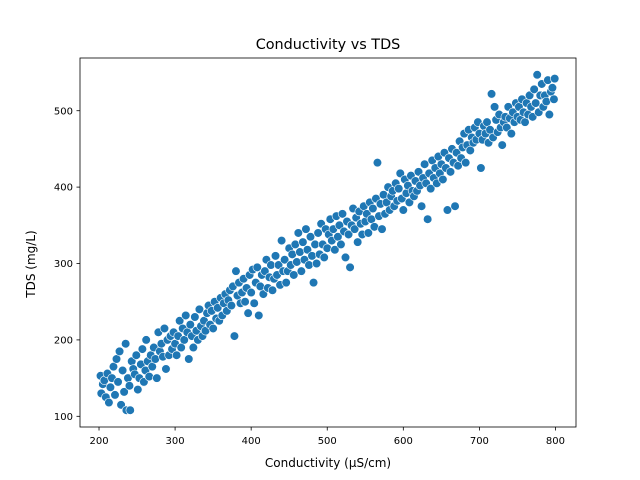 The image size is (640, 480). I want to click on x-tick-label: 500, so click(327, 441).